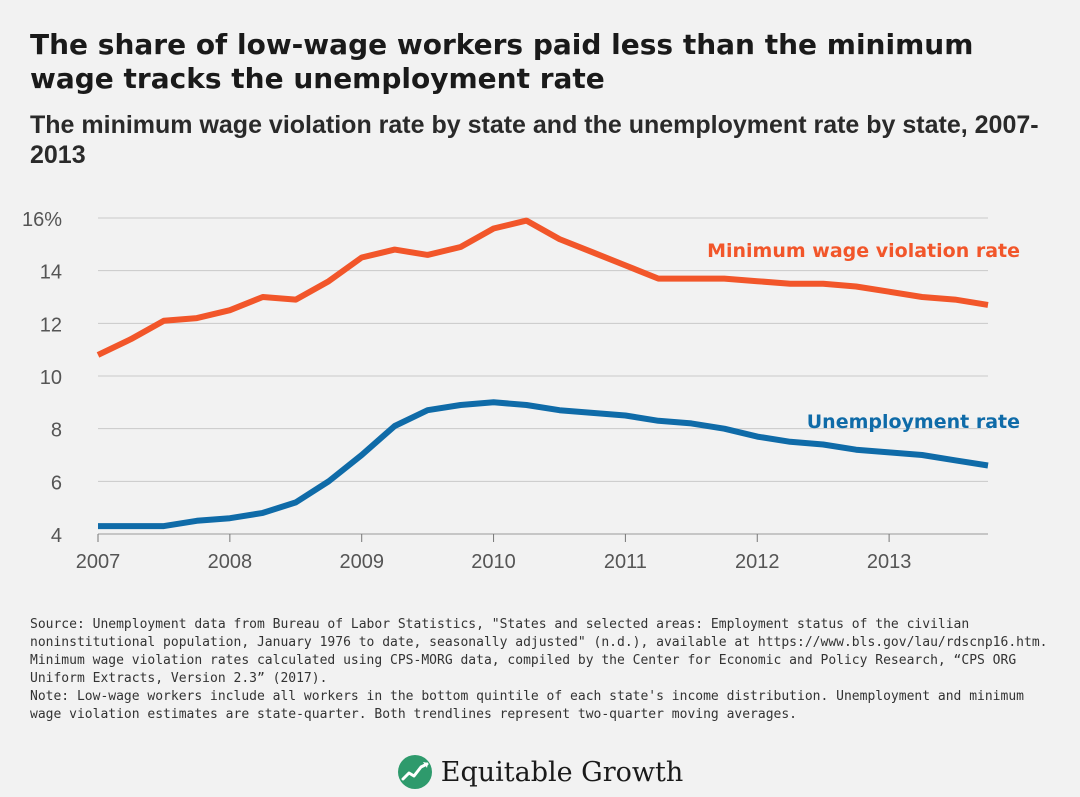  Describe the element at coordinates (51, 378) in the screenshot. I see `y-tick-label: 10` at that location.